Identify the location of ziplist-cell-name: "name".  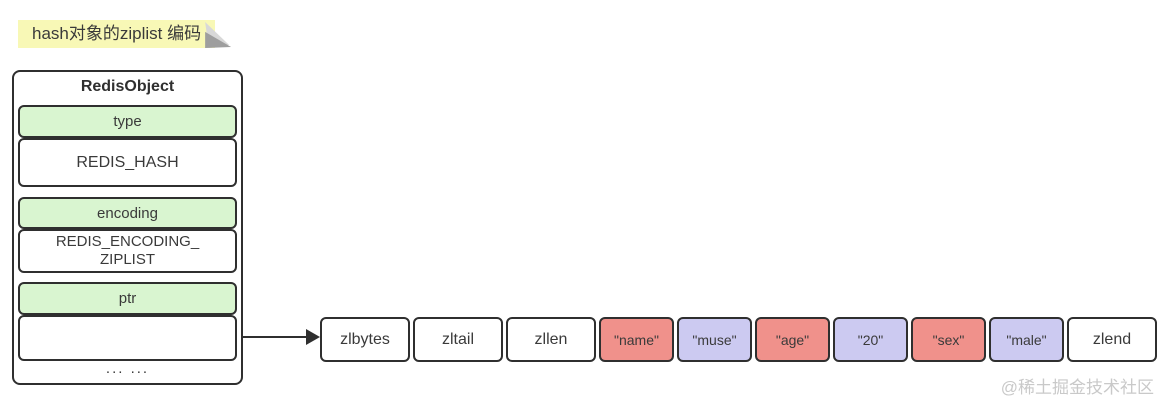
(636, 339).